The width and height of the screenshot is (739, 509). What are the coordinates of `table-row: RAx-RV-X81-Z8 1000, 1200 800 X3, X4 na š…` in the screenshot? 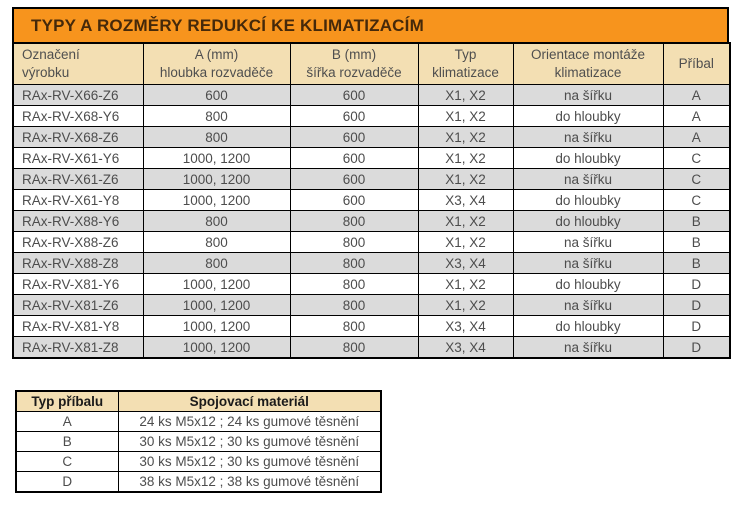 It's located at (371, 347).